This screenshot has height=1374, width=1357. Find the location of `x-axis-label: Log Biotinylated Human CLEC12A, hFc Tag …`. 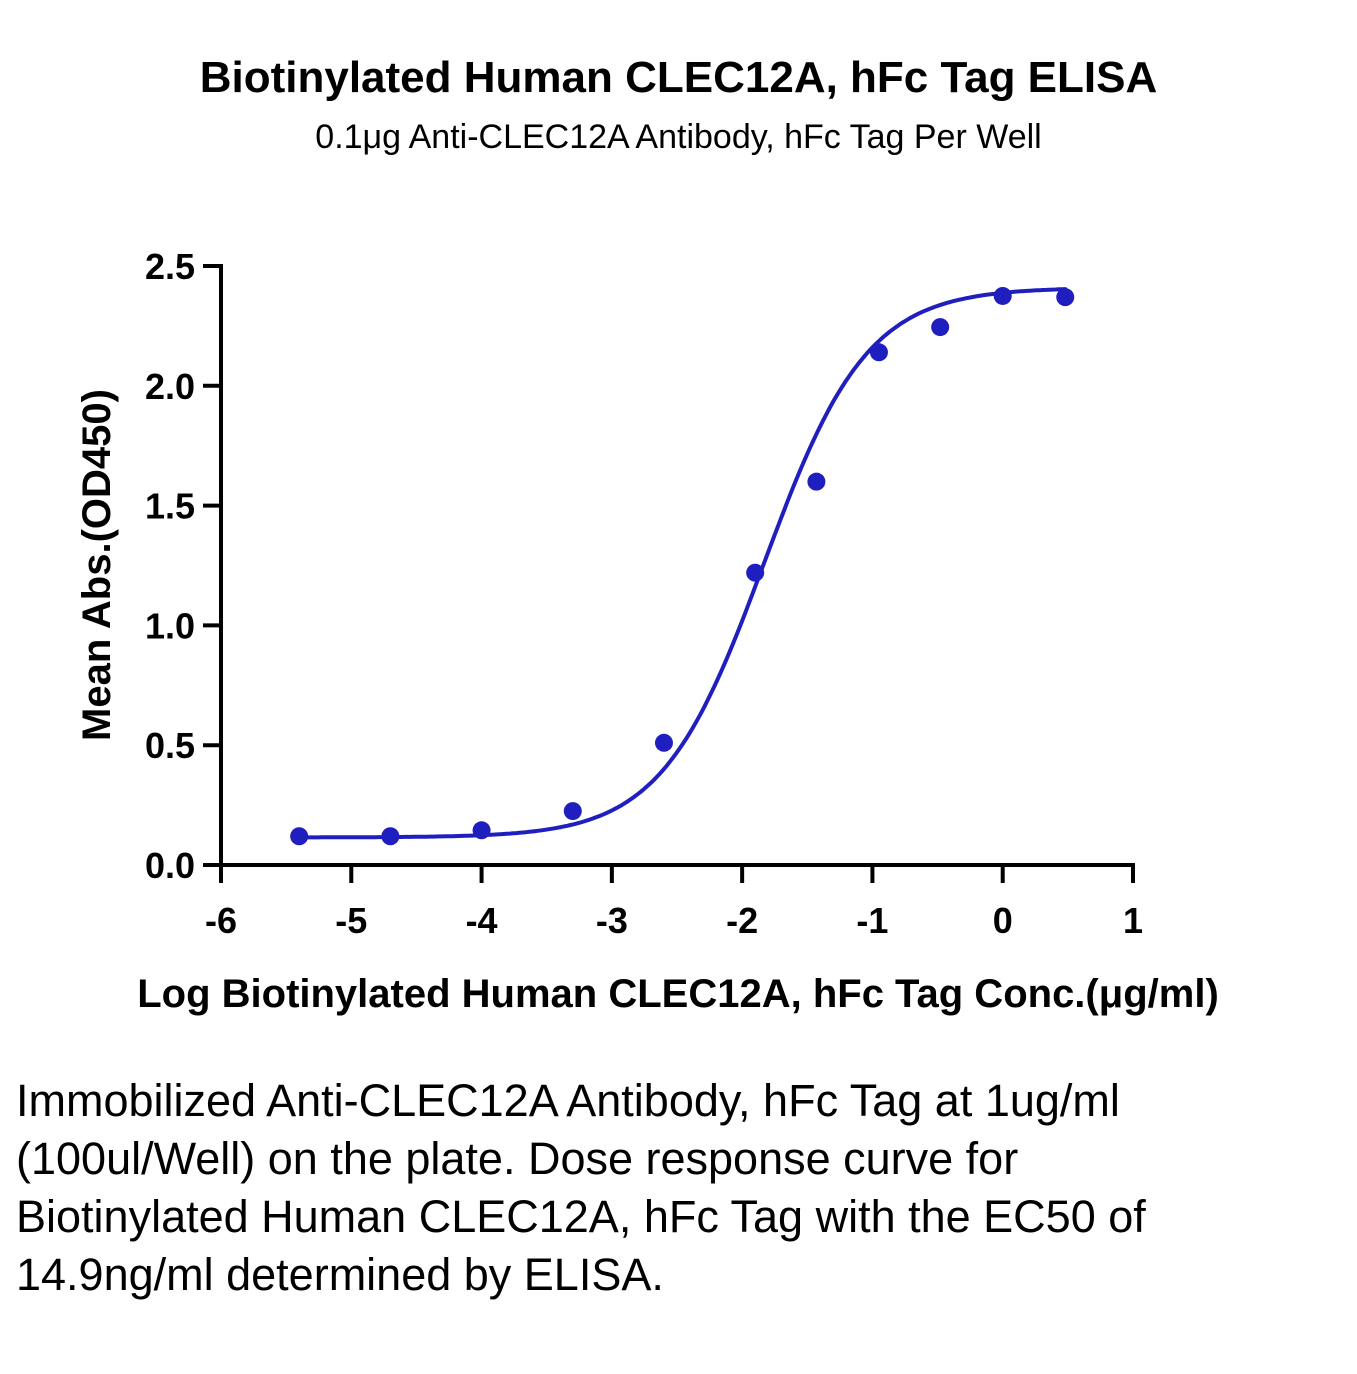

x-axis-label: Log Biotinylated Human CLEC12A, hFc Tag … is located at coordinates (678, 994).